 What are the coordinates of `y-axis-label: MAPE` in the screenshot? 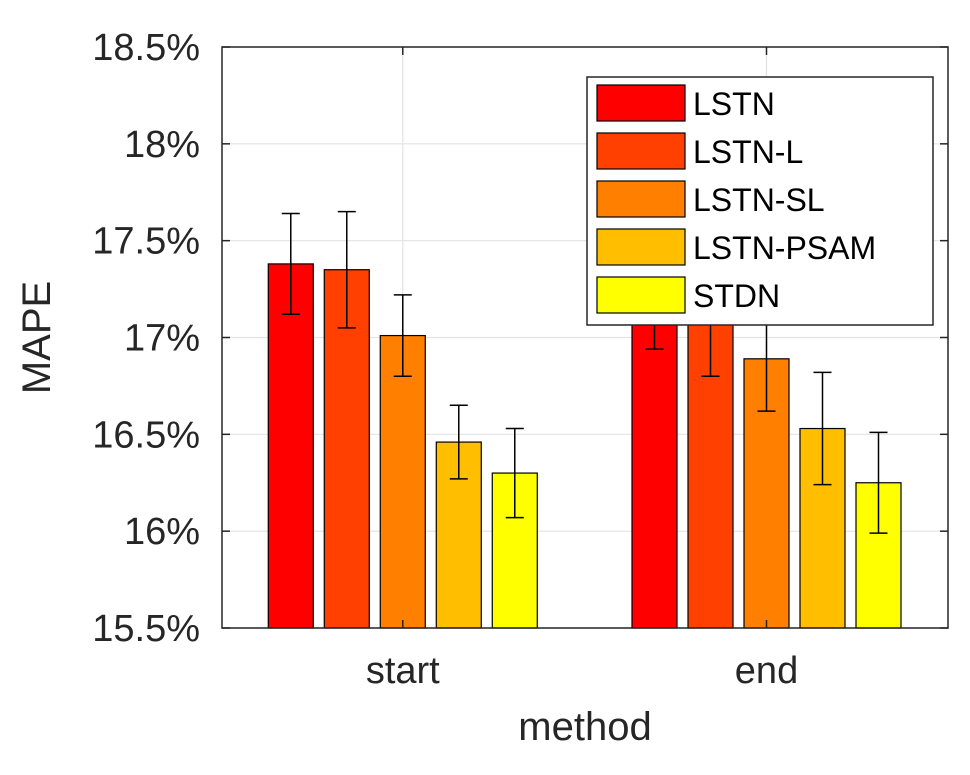 It's located at (37, 337).